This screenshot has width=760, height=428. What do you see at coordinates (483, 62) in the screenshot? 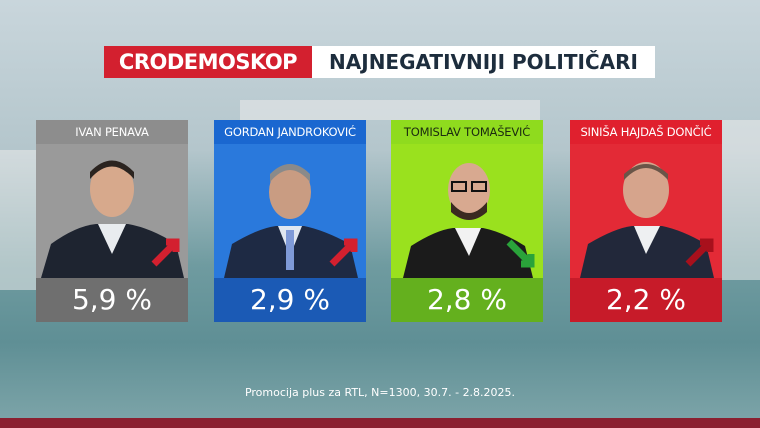
I see `title: NAJNEGATIVNIJI POLITIČARI` at bounding box center [483, 62].